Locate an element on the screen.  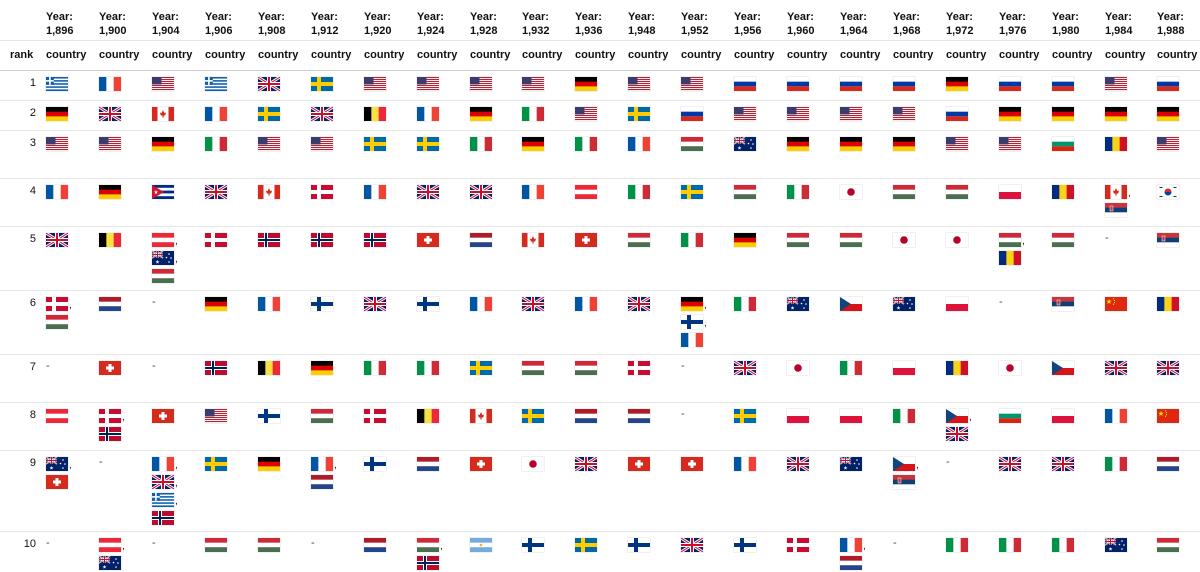
flag-denmark-icon is located at coordinates (110, 416).